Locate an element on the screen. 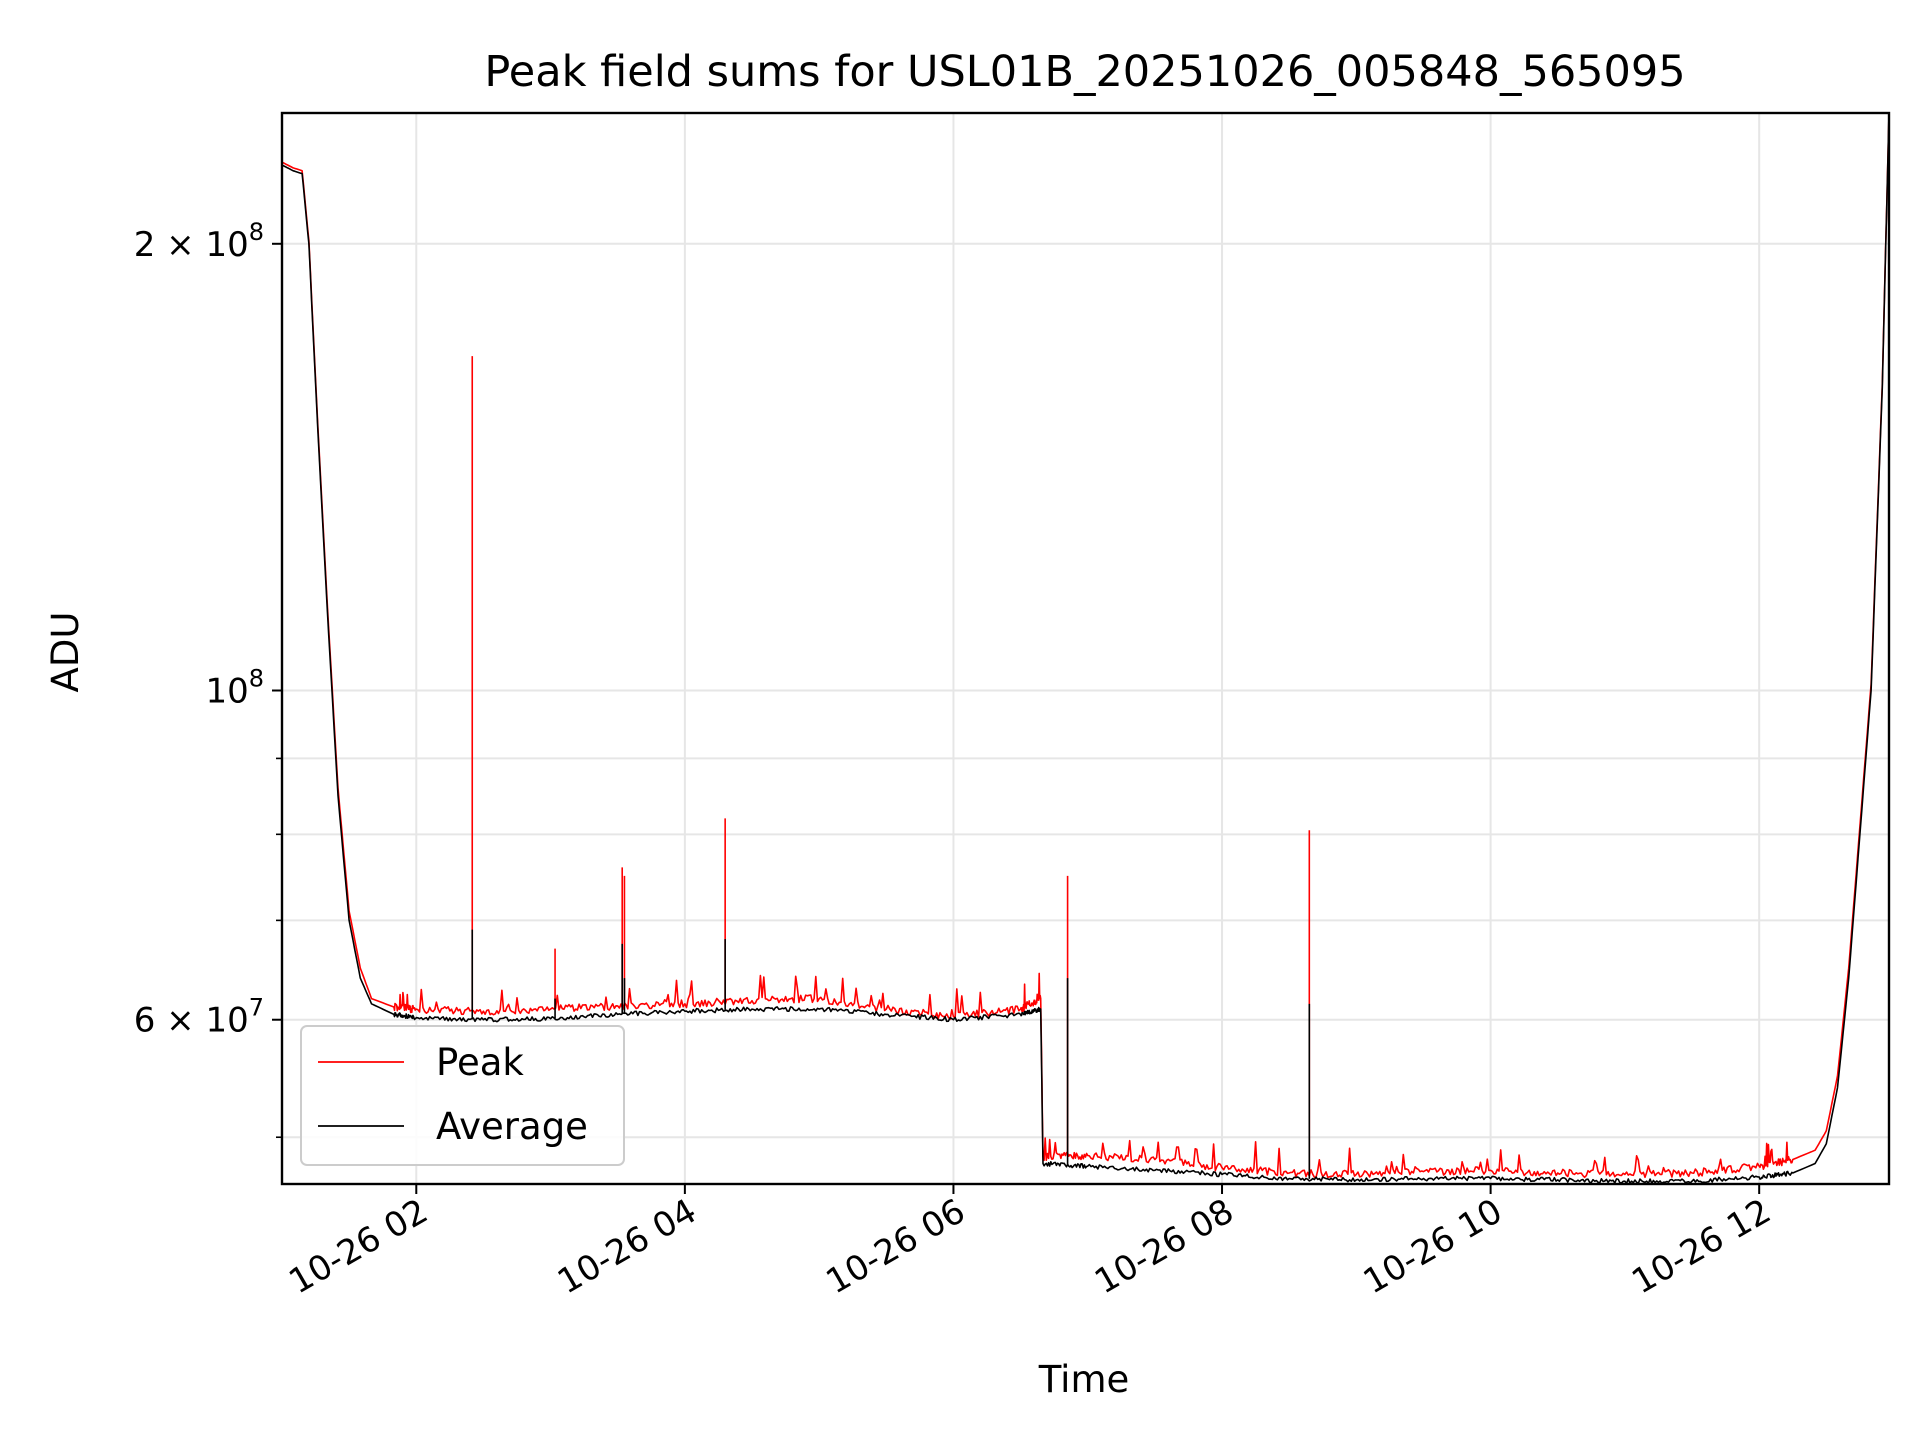 This screenshot has height=1440, width=1920. legend: Peak Average is located at coordinates (462, 1095).